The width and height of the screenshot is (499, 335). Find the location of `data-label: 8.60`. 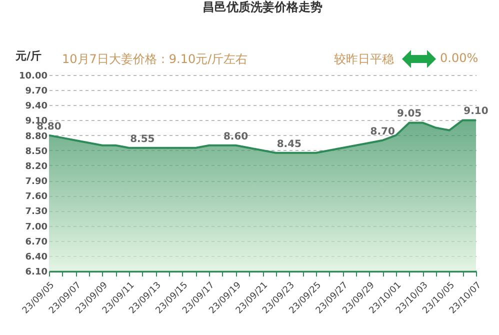

data-label: 8.60 is located at coordinates (235, 136).